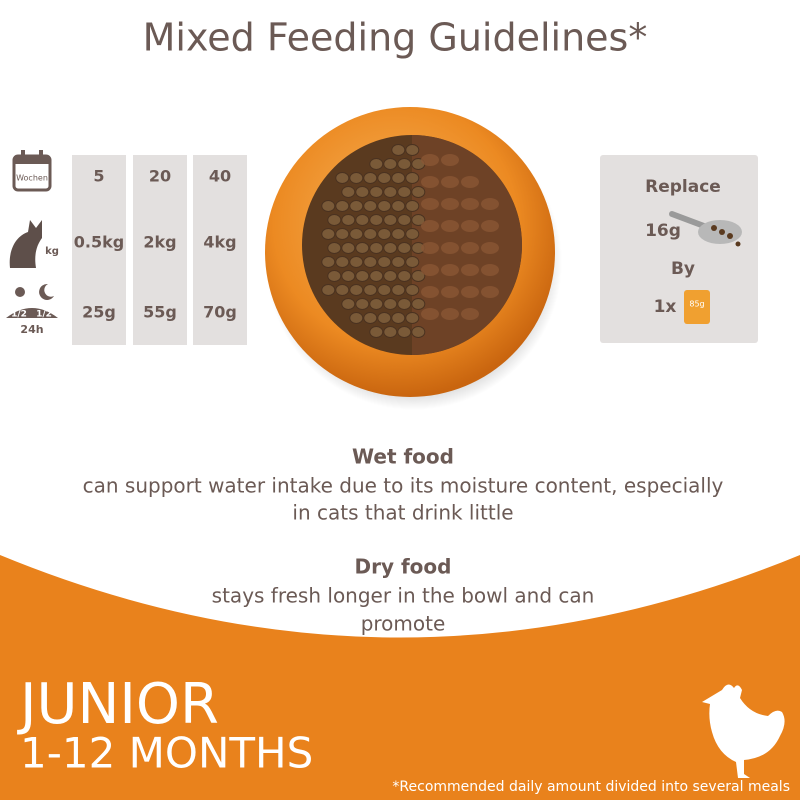  I want to click on food-bowl, so click(413, 258).